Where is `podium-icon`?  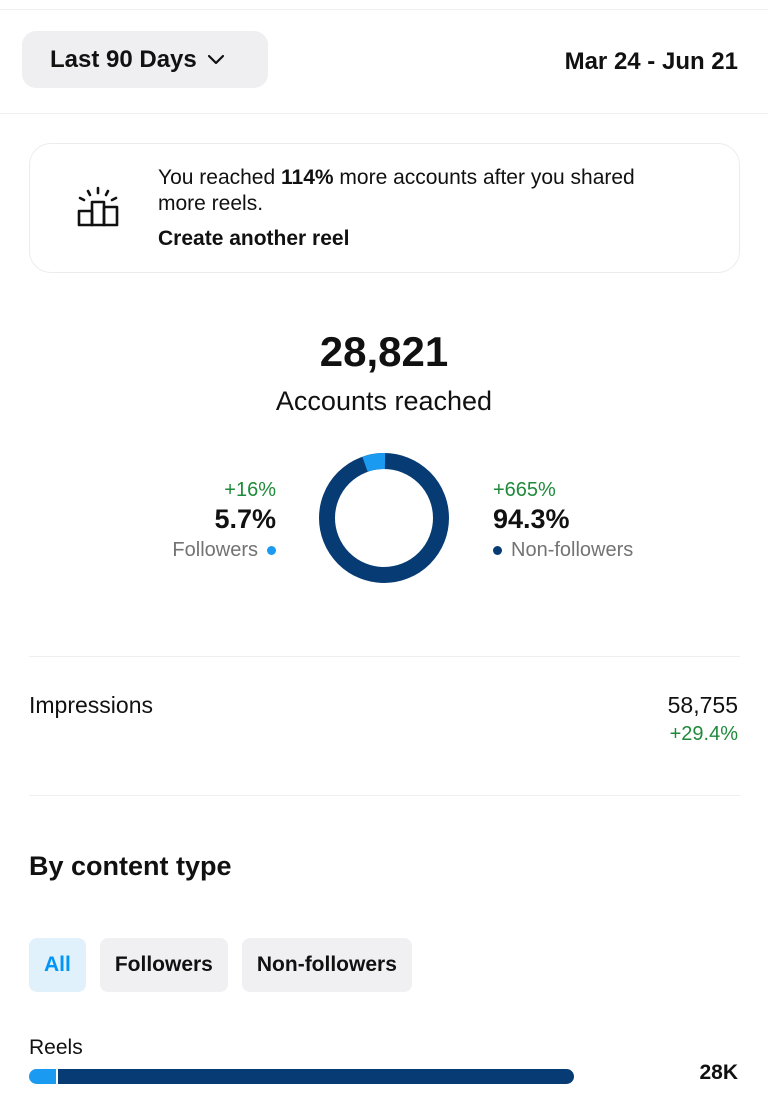
podium-icon is located at coordinates (98, 208).